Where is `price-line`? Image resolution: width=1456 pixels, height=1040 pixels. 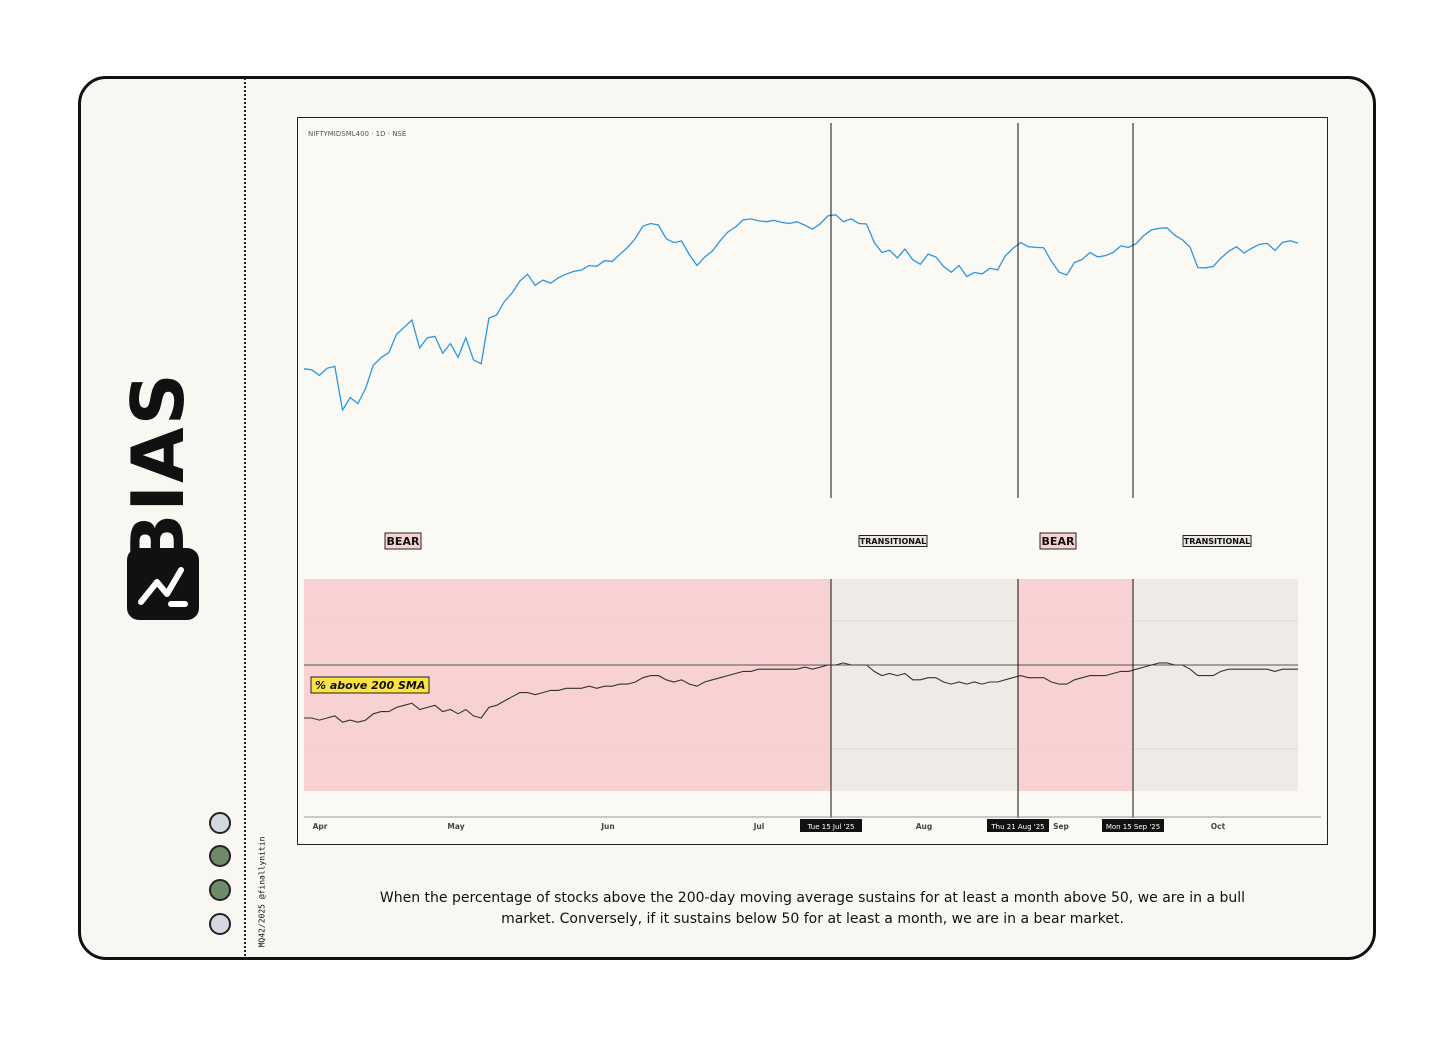 price-line is located at coordinates (801, 313).